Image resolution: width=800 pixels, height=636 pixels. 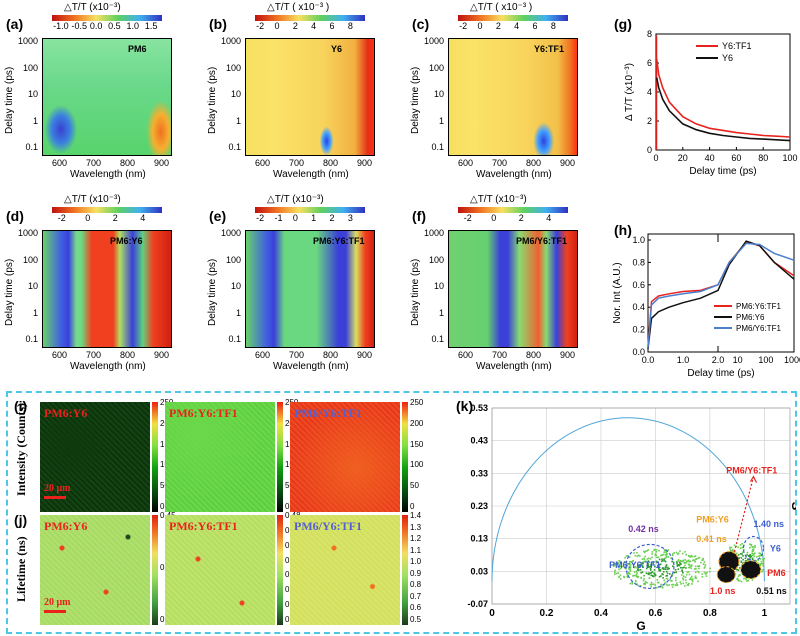 I want to click on colorbar-tick-a: 1.5, so click(x=151, y=26).